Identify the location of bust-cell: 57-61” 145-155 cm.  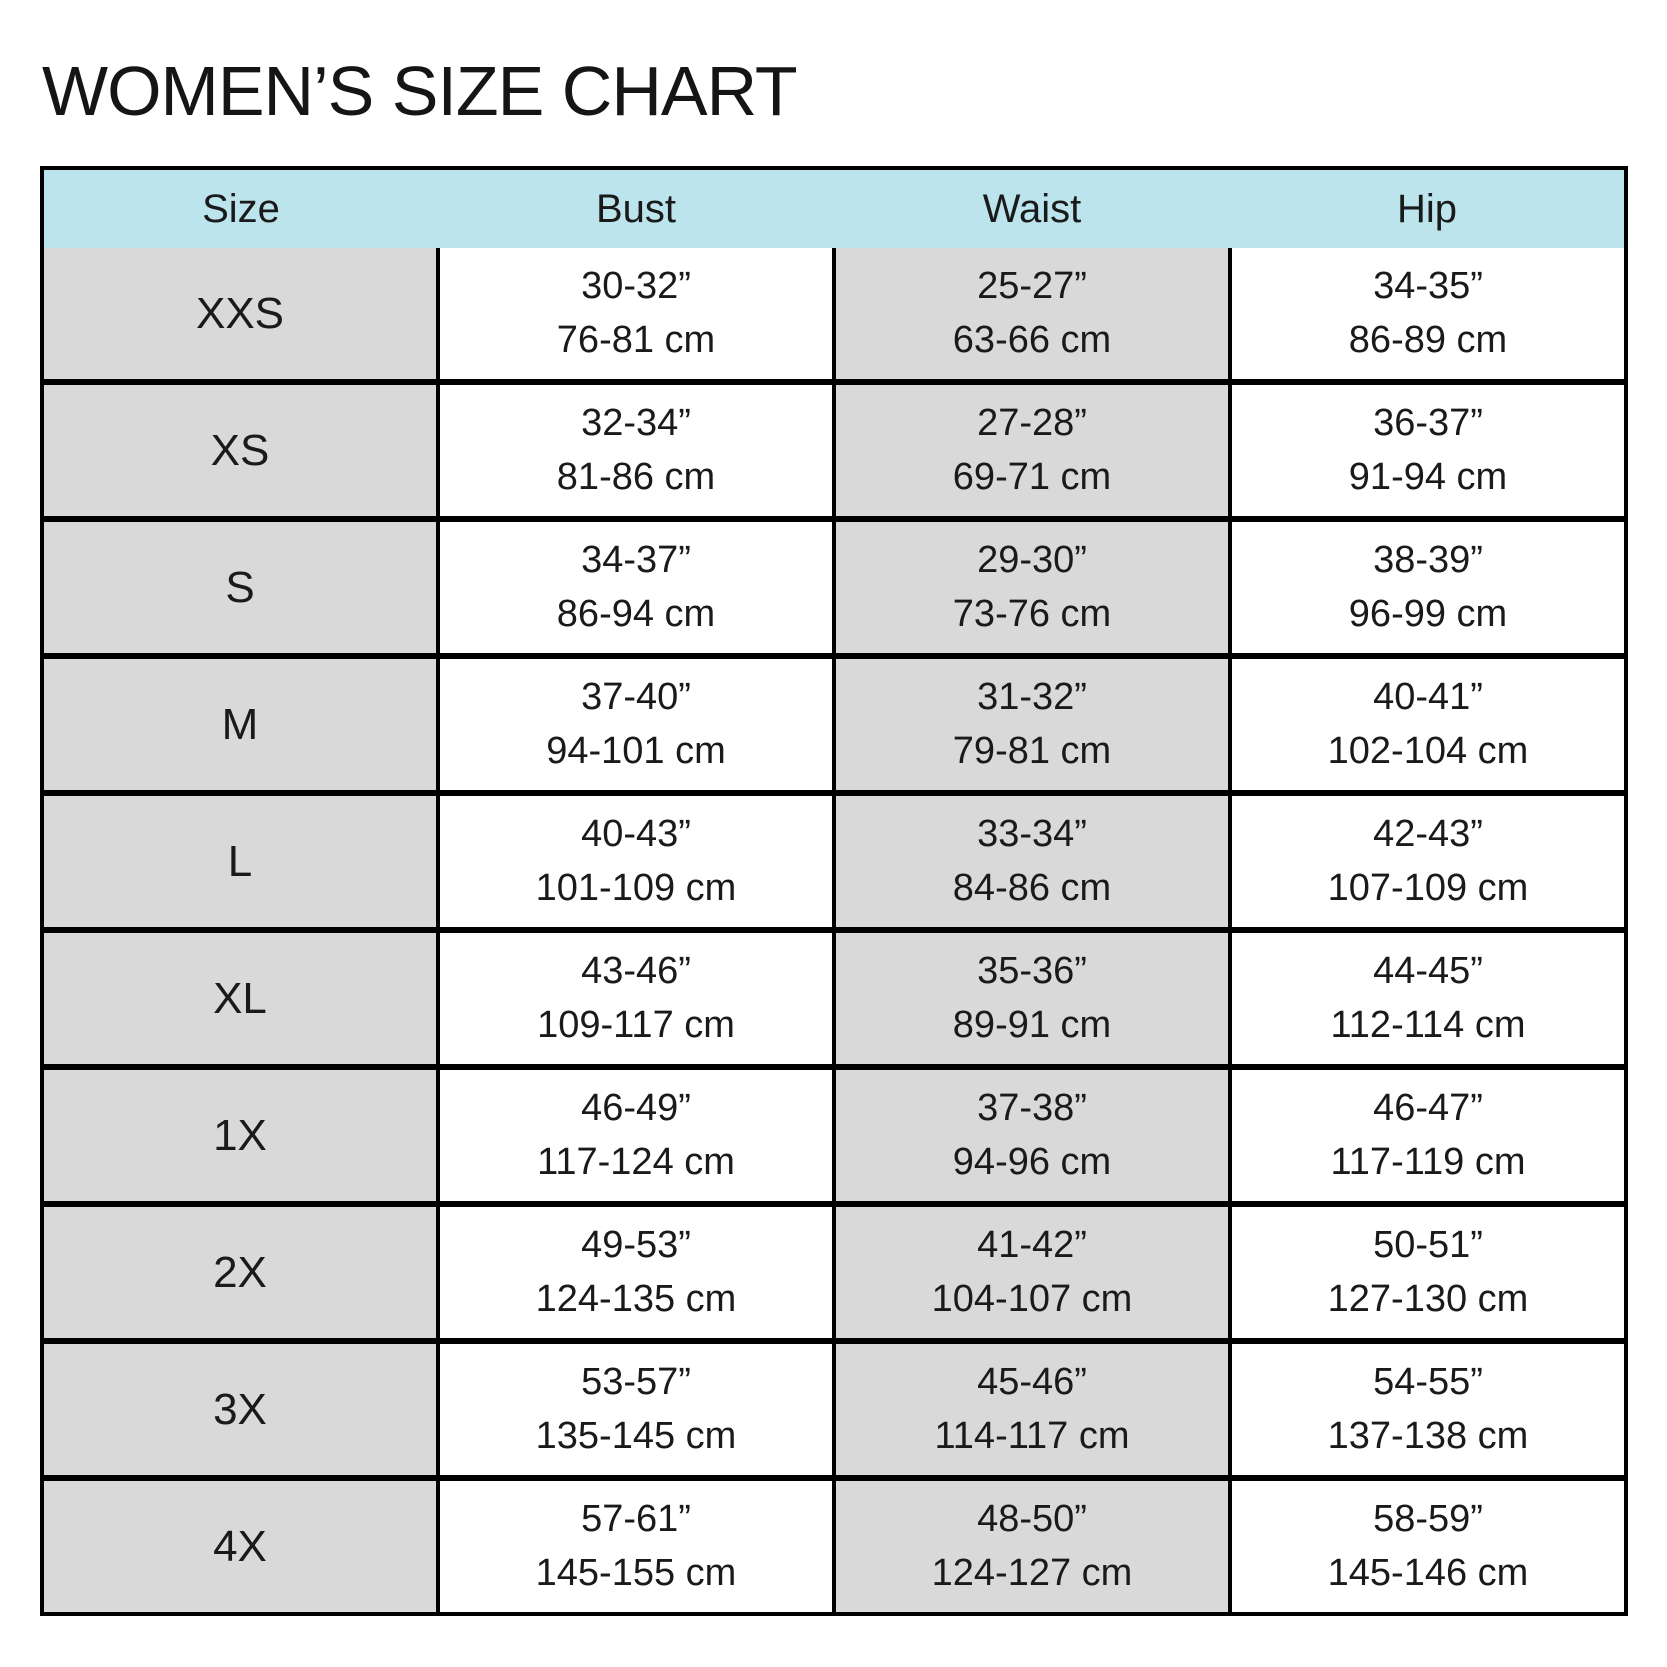
(635, 1544).